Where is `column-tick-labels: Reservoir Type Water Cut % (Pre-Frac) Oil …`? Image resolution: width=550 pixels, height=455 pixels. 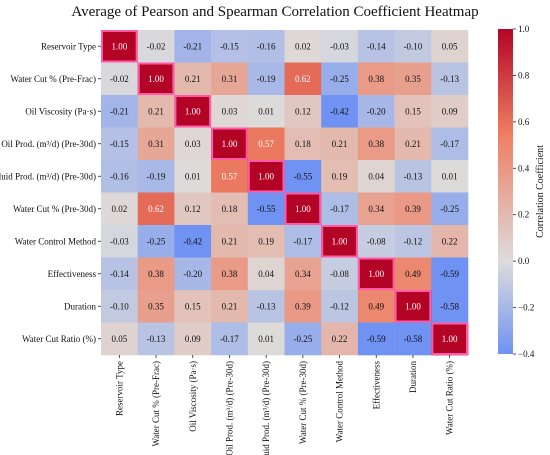
column-tick-labels: Reservoir Type Water Cut % (Pre-Frac) Oil … is located at coordinates (284, 405).